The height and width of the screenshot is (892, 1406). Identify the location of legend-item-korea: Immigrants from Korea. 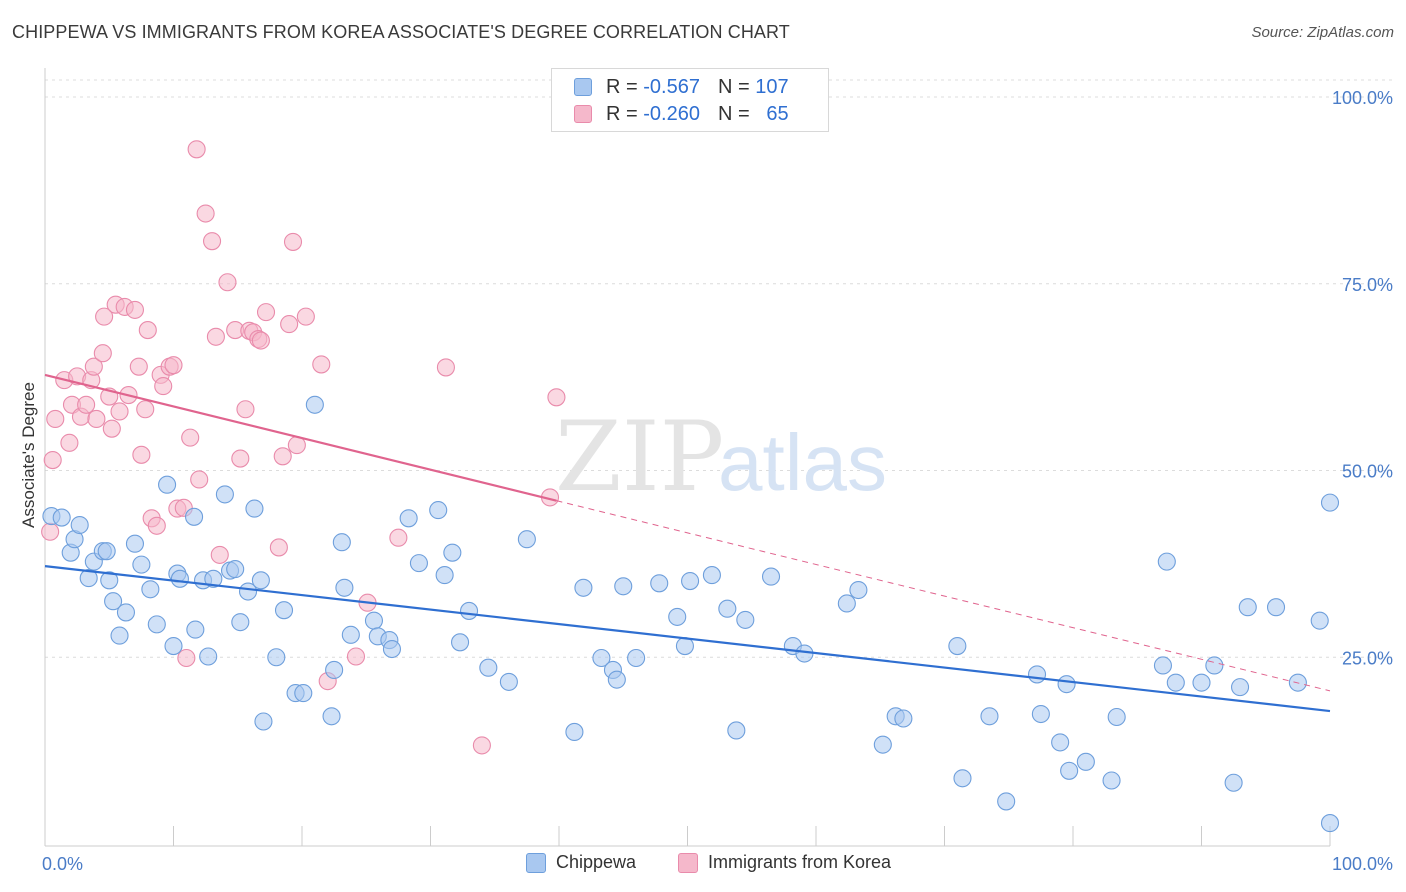
(784, 862).